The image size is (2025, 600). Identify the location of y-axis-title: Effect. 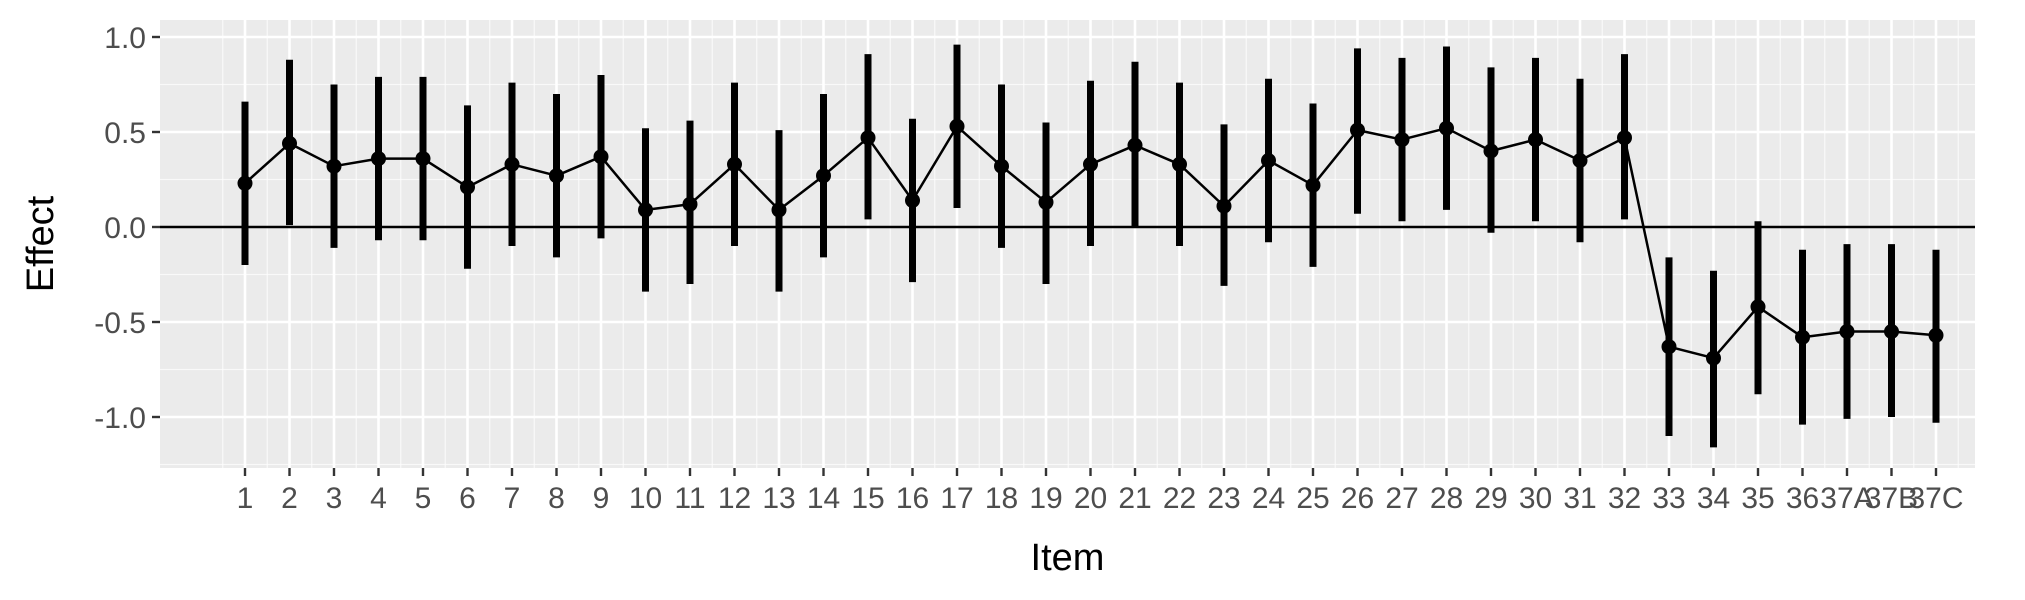
(41, 243).